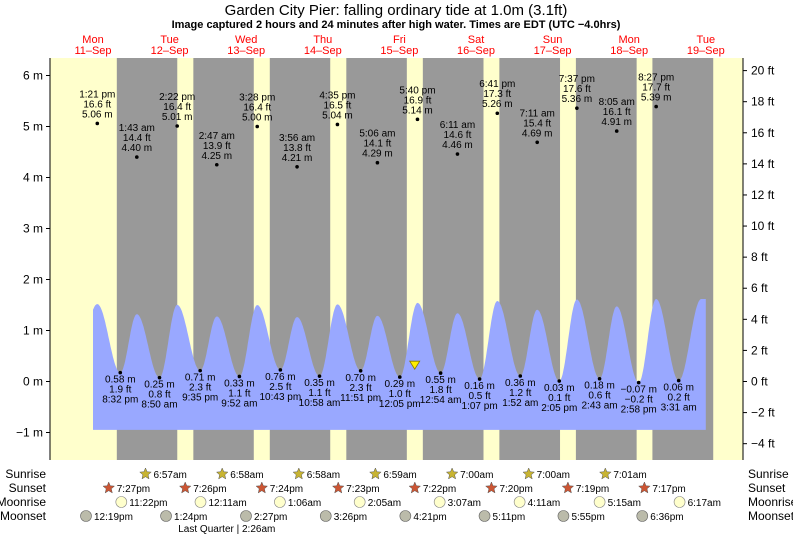  I want to click on sunset-time: 7:19pm, so click(592, 489).